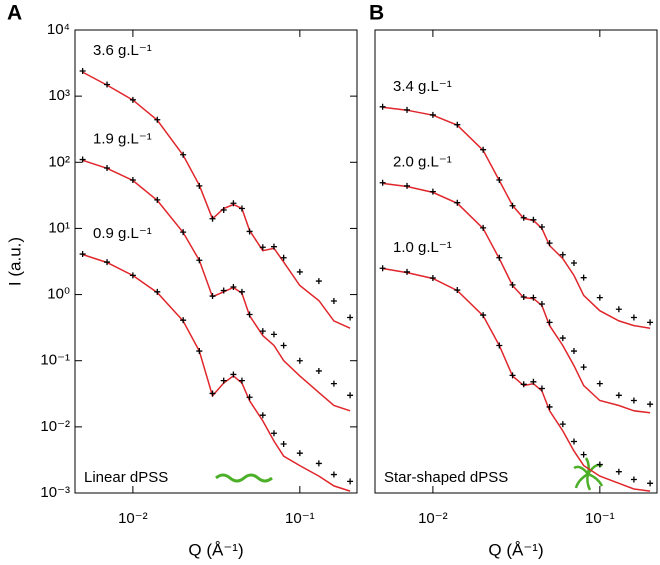 This screenshot has width=660, height=565. What do you see at coordinates (588, 474) in the screenshot?
I see `star-icon` at bounding box center [588, 474].